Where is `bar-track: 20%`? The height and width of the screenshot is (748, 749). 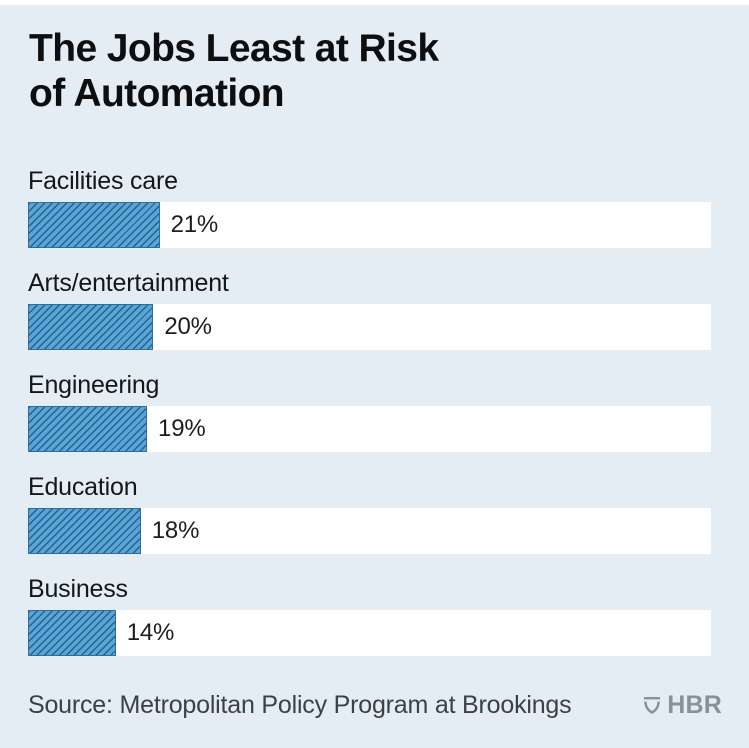
bar-track: 20% is located at coordinates (369, 327).